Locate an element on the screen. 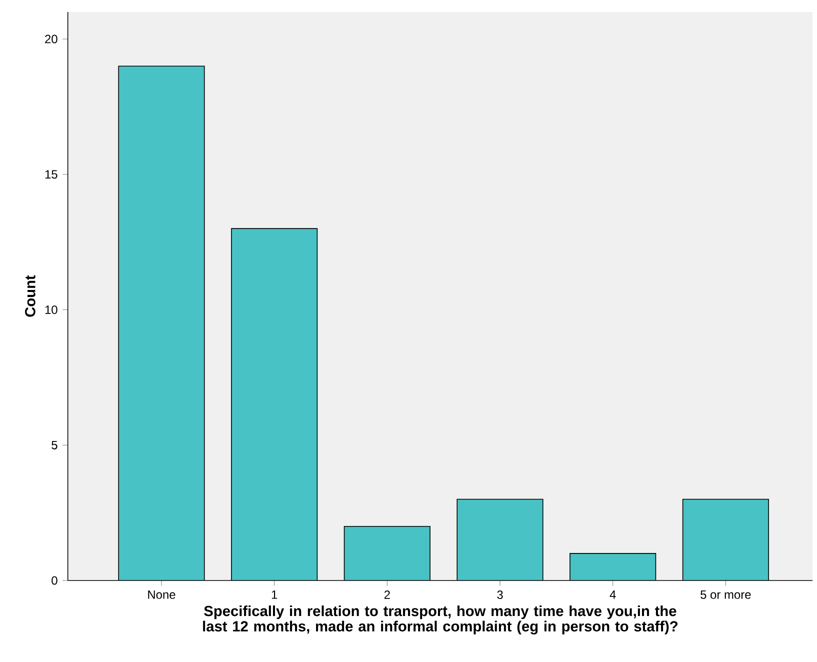 This screenshot has width=817, height=662. y-tick-label: 20 is located at coordinates (51, 39).